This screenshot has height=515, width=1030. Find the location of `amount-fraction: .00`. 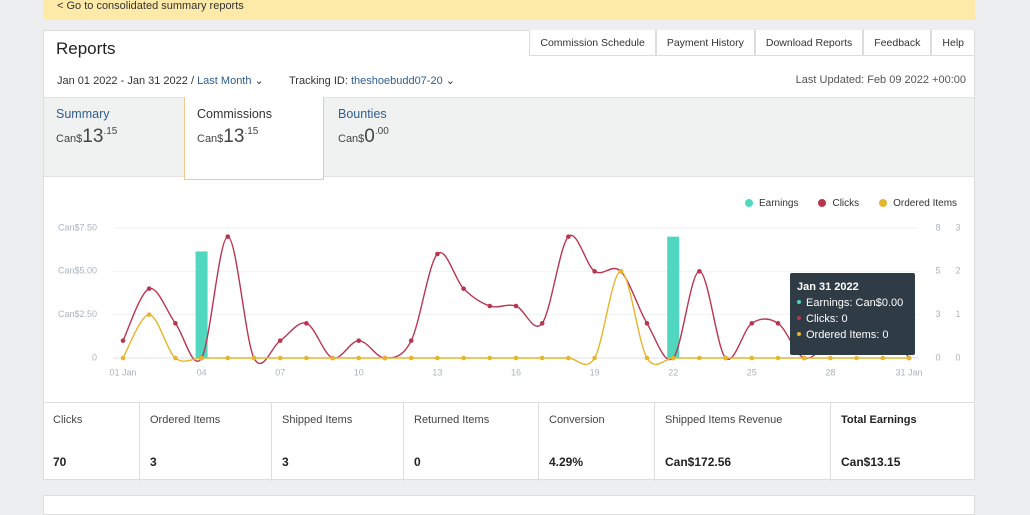

amount-fraction: .00 is located at coordinates (381, 131).